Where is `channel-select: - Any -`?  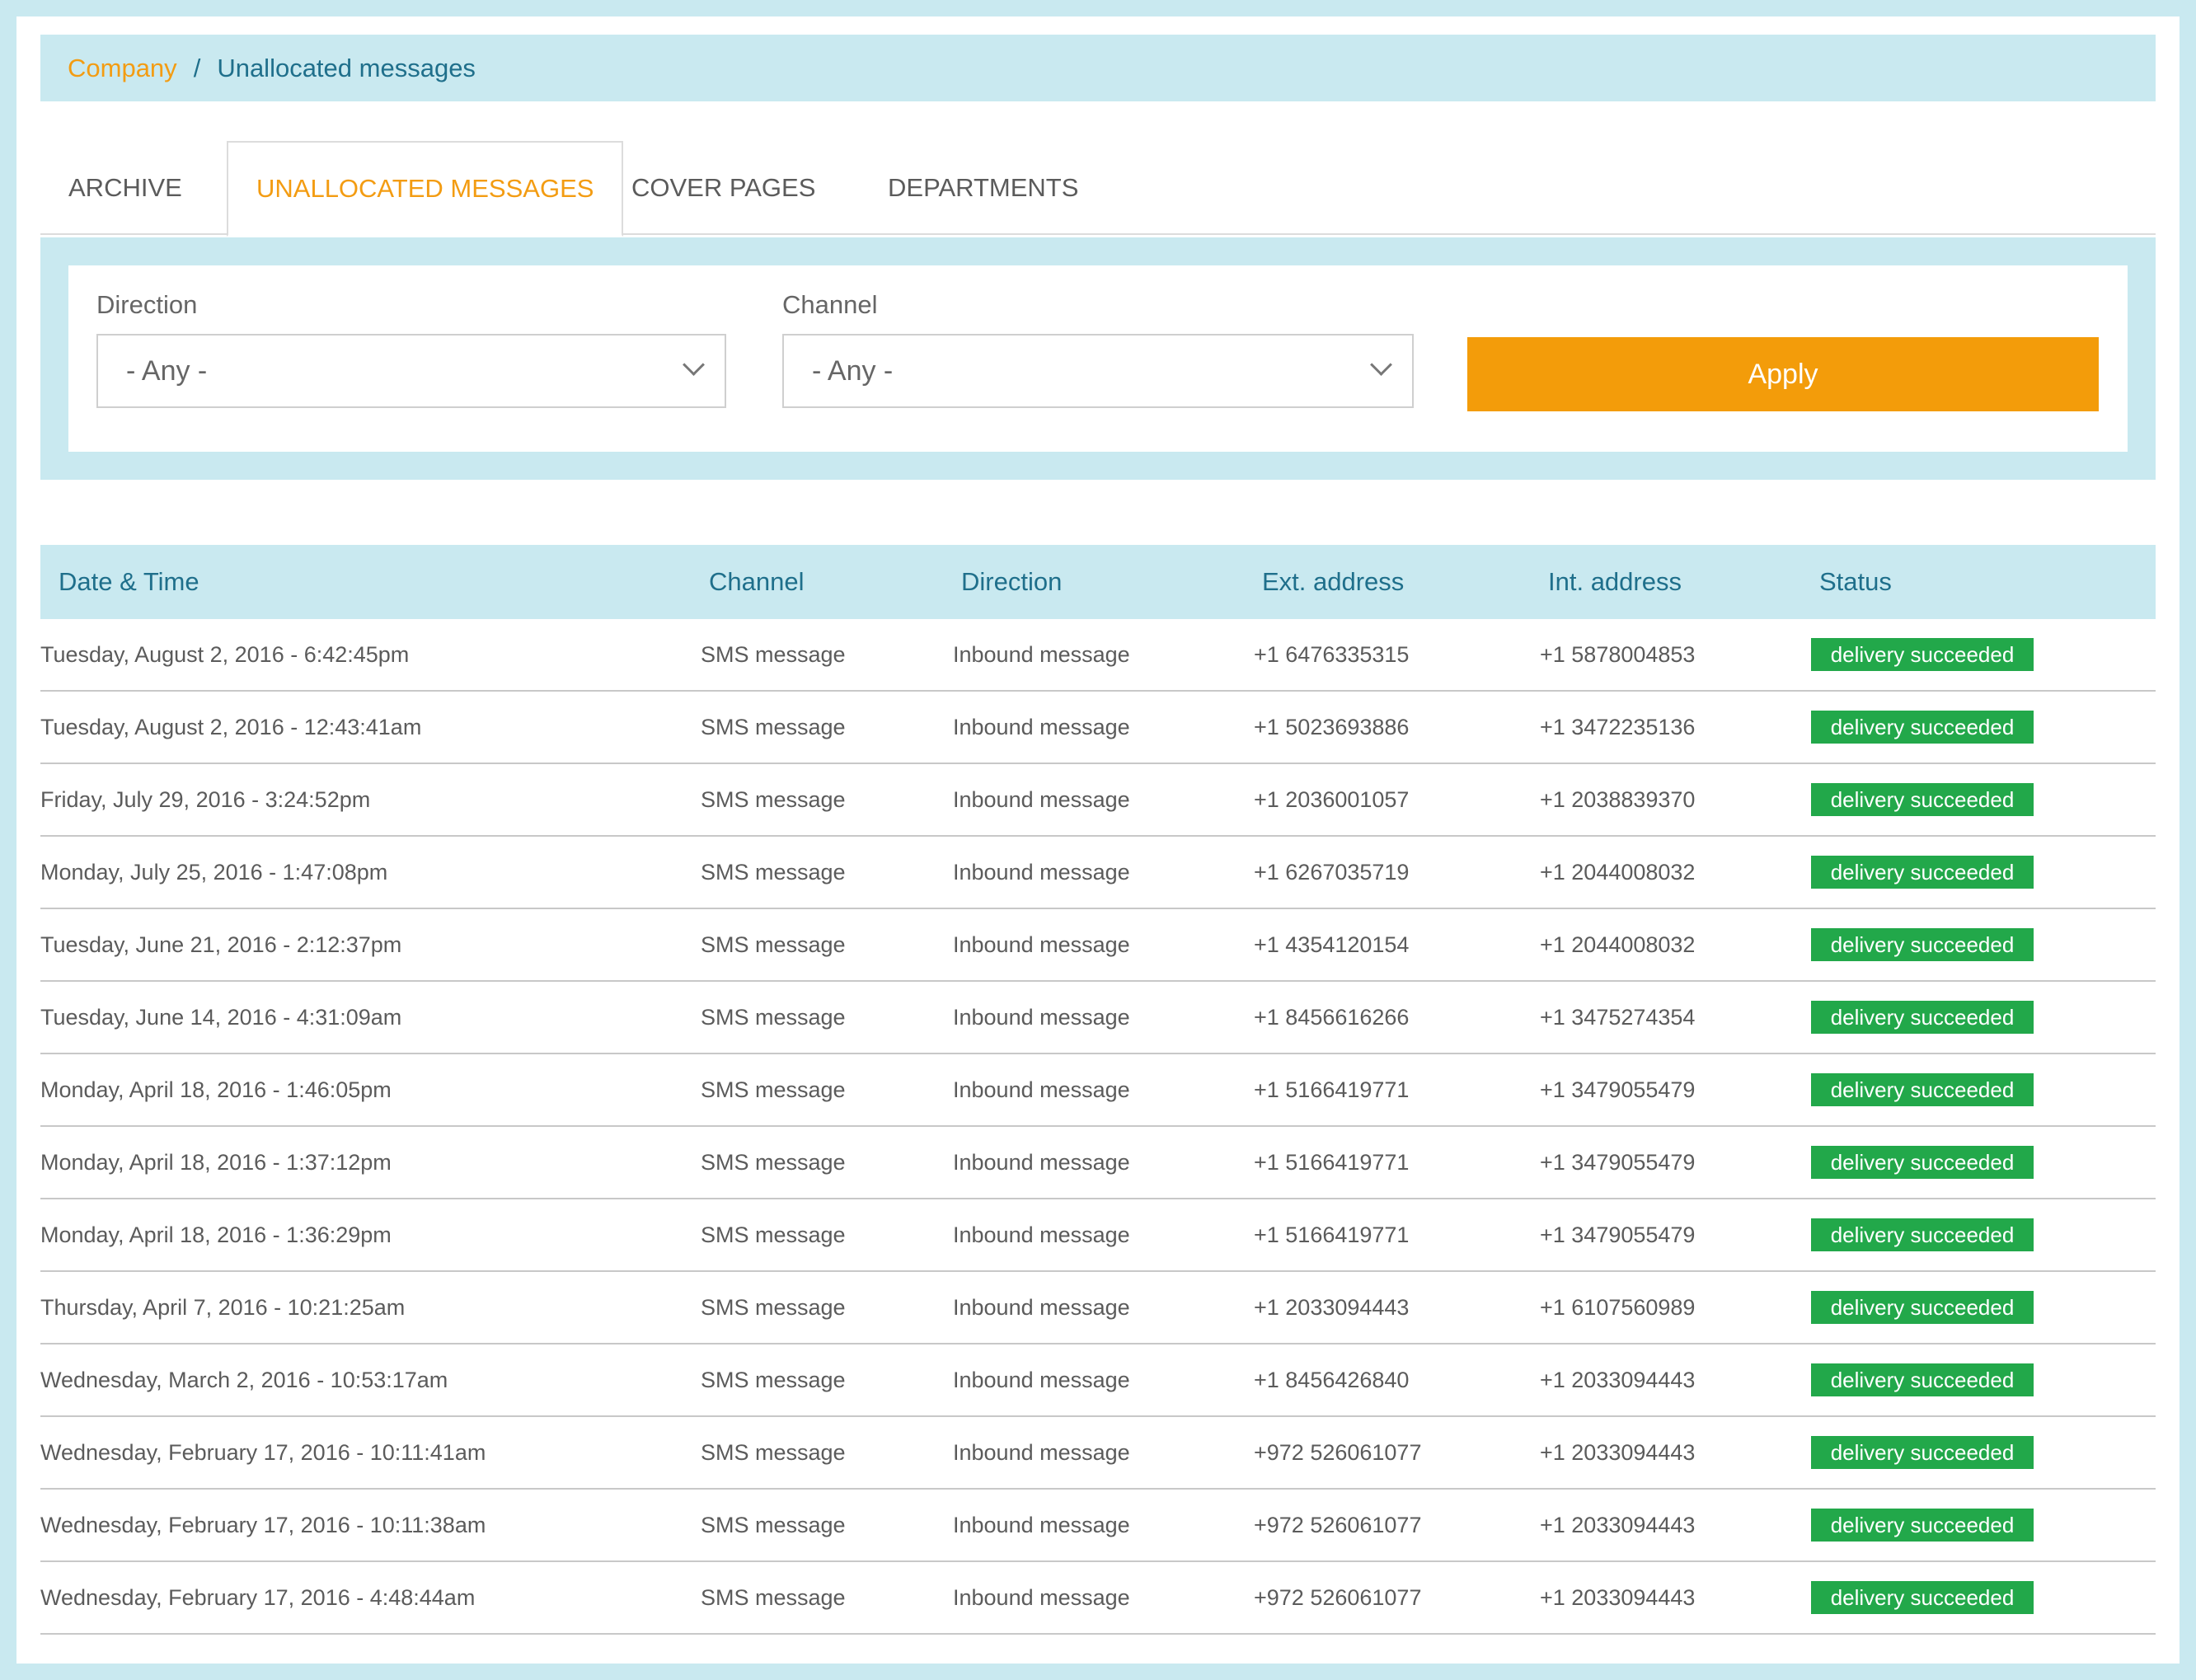
channel-select: - Any - is located at coordinates (1098, 371).